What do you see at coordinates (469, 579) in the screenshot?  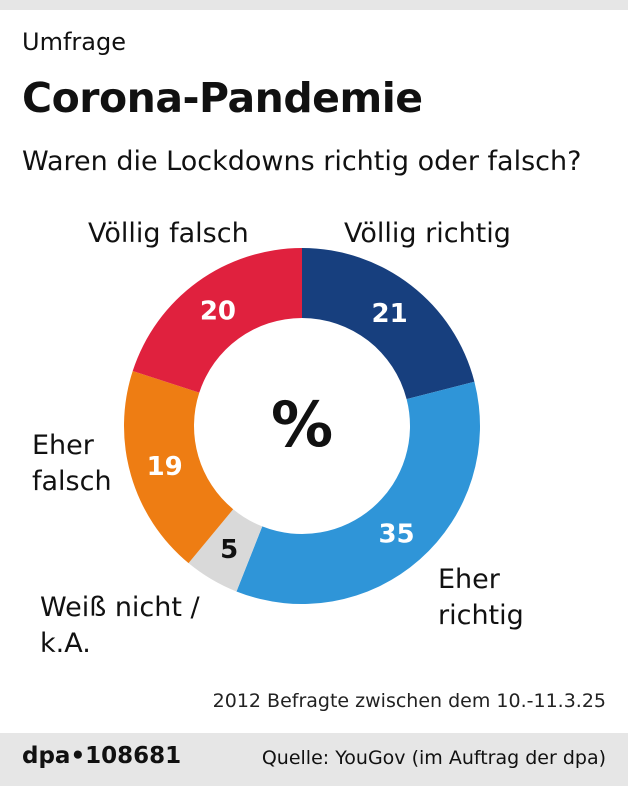 I see `label-eher-richtig-line1: Eher` at bounding box center [469, 579].